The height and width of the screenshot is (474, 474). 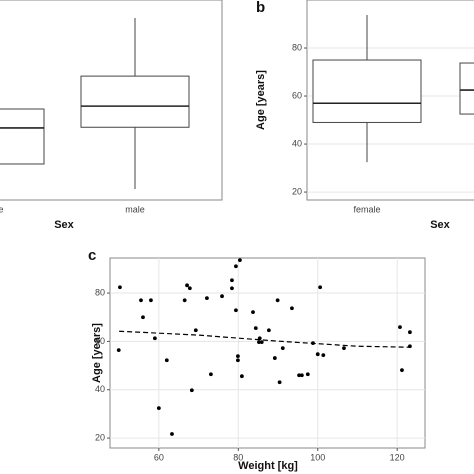 What do you see at coordinates (268, 466) in the screenshot?
I see `x-axis-label: Weight [kg]` at bounding box center [268, 466].